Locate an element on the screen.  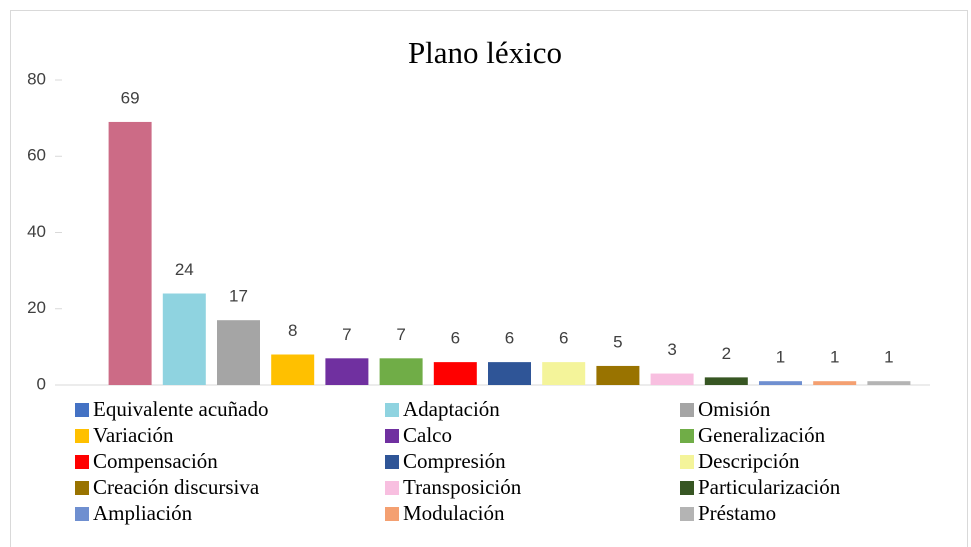
data-label: 5 is located at coordinates (617, 341).